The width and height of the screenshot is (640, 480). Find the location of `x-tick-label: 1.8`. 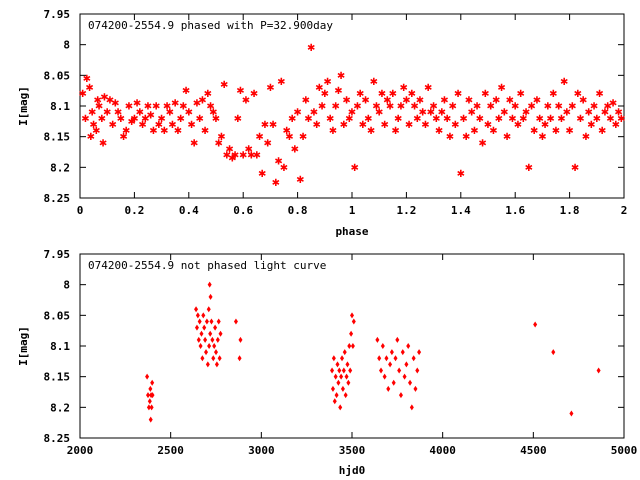

x-tick-label: 1.8 is located at coordinates (570, 210).